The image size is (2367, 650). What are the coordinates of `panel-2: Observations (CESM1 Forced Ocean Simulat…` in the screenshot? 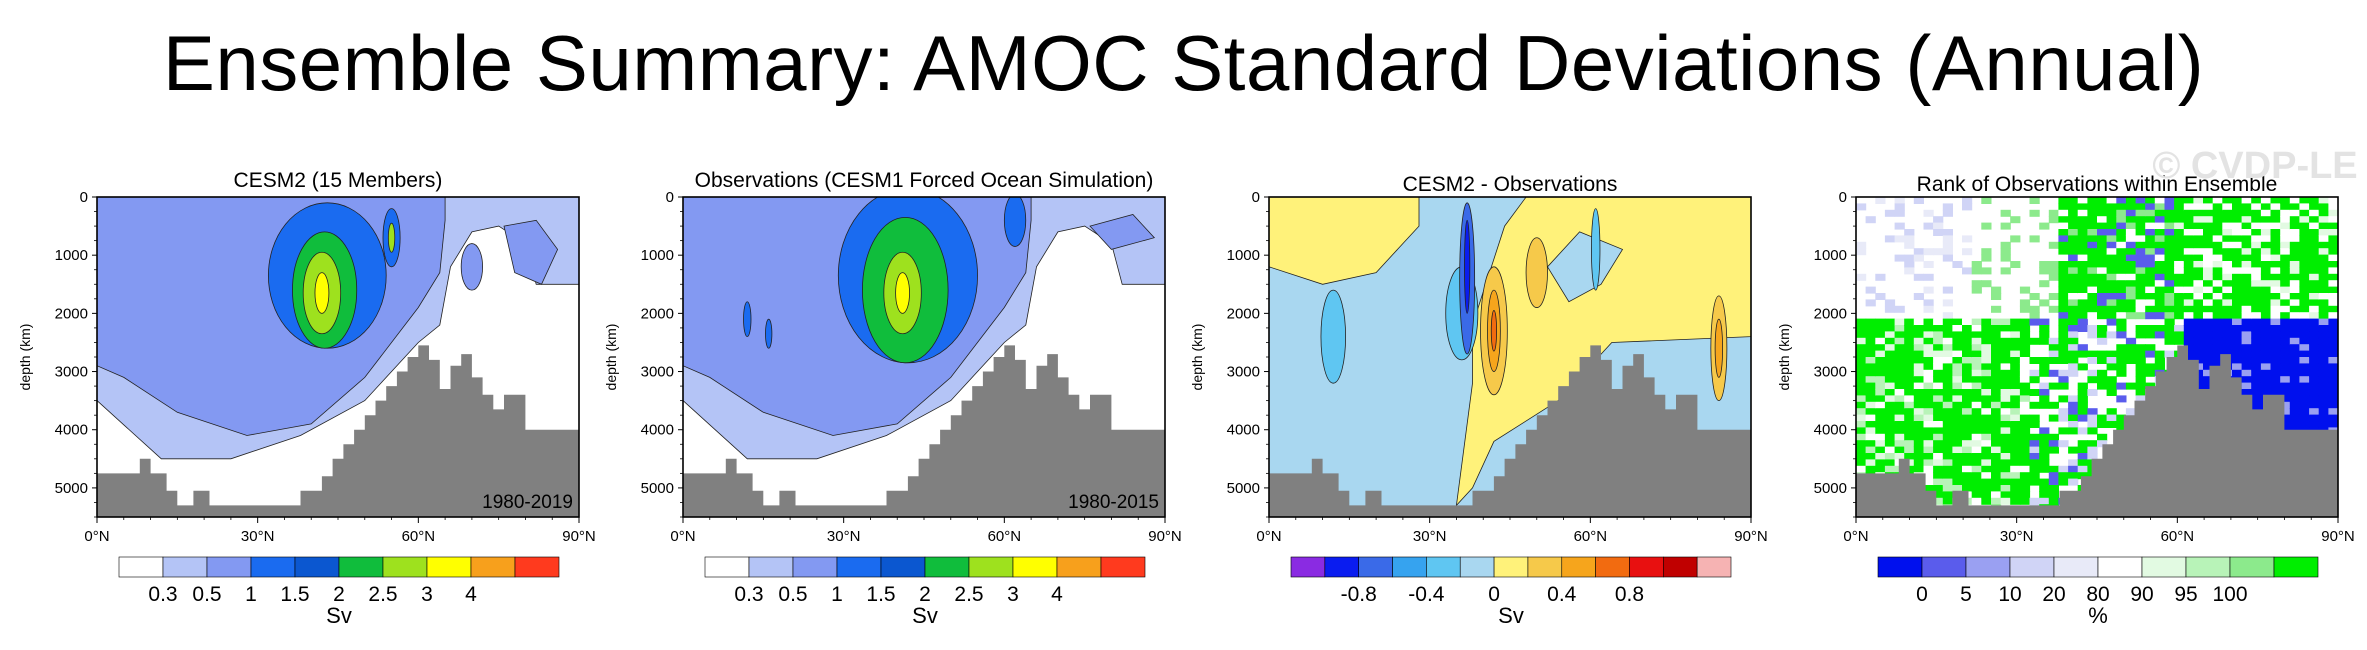 It's located at (892, 357).